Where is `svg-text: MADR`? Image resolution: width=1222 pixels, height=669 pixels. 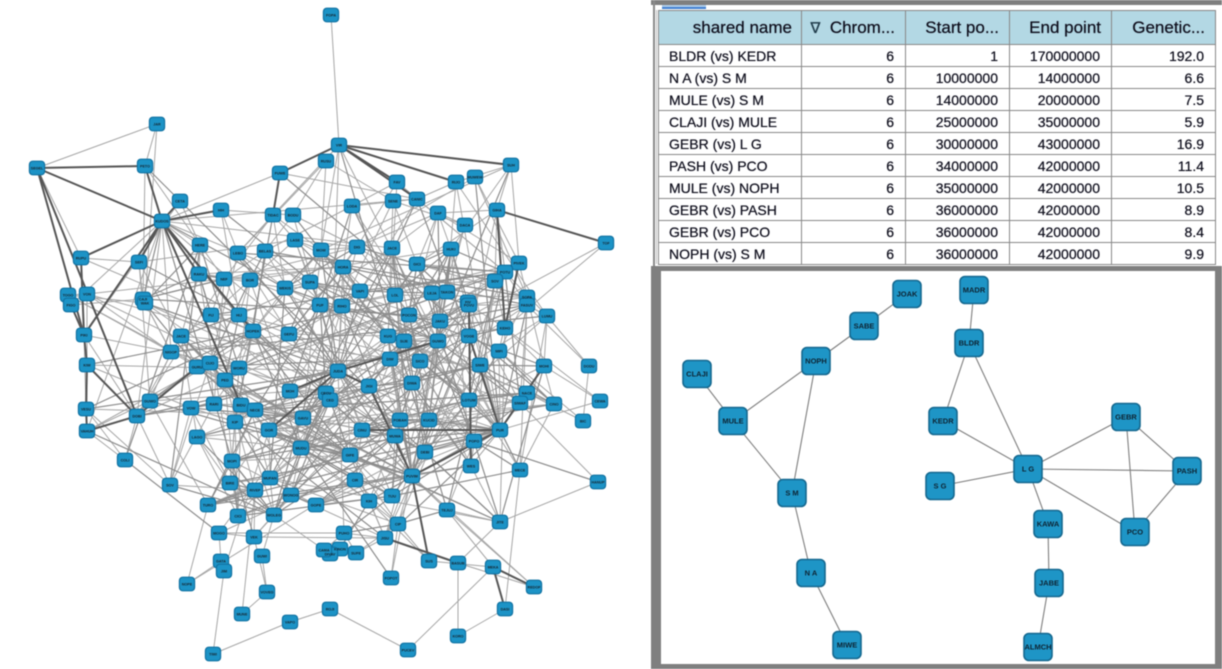
svg-text: MADR is located at coordinates (974, 290).